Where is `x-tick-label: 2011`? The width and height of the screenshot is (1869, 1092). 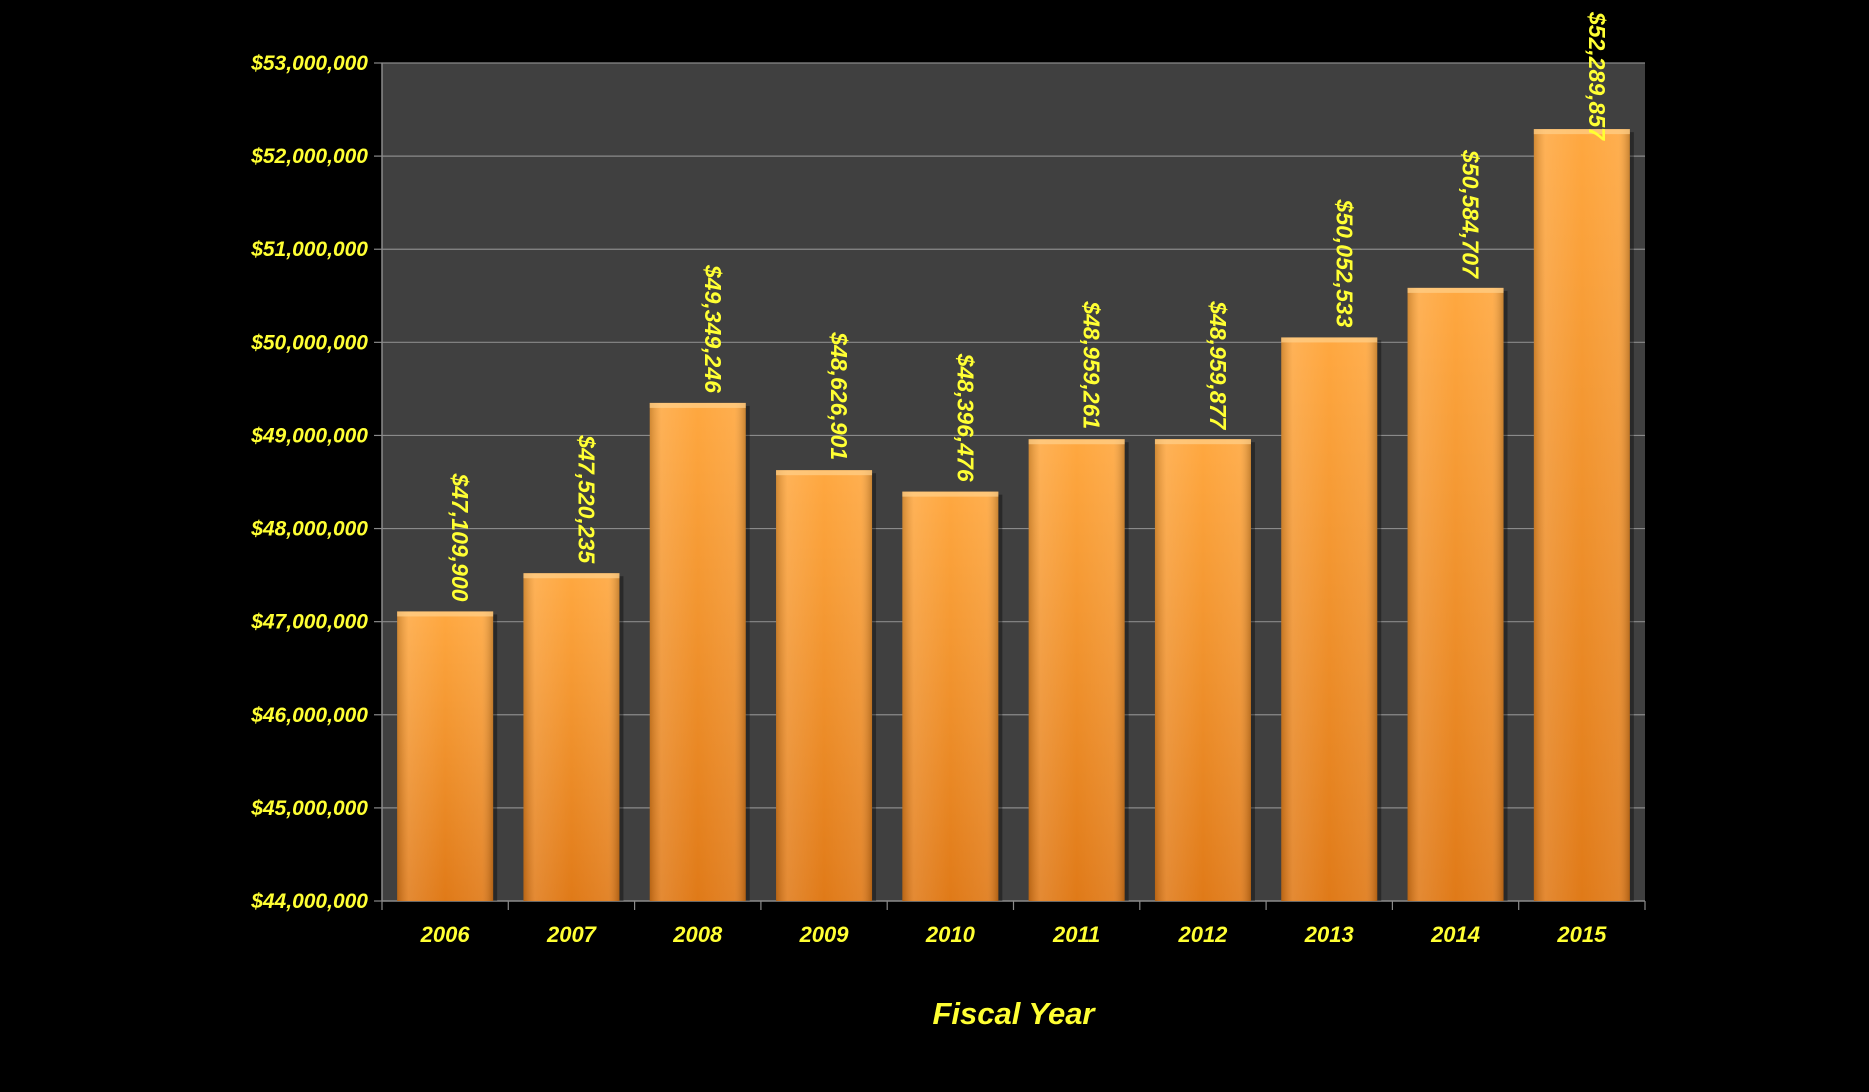
x-tick-label: 2011 is located at coordinates (1076, 934).